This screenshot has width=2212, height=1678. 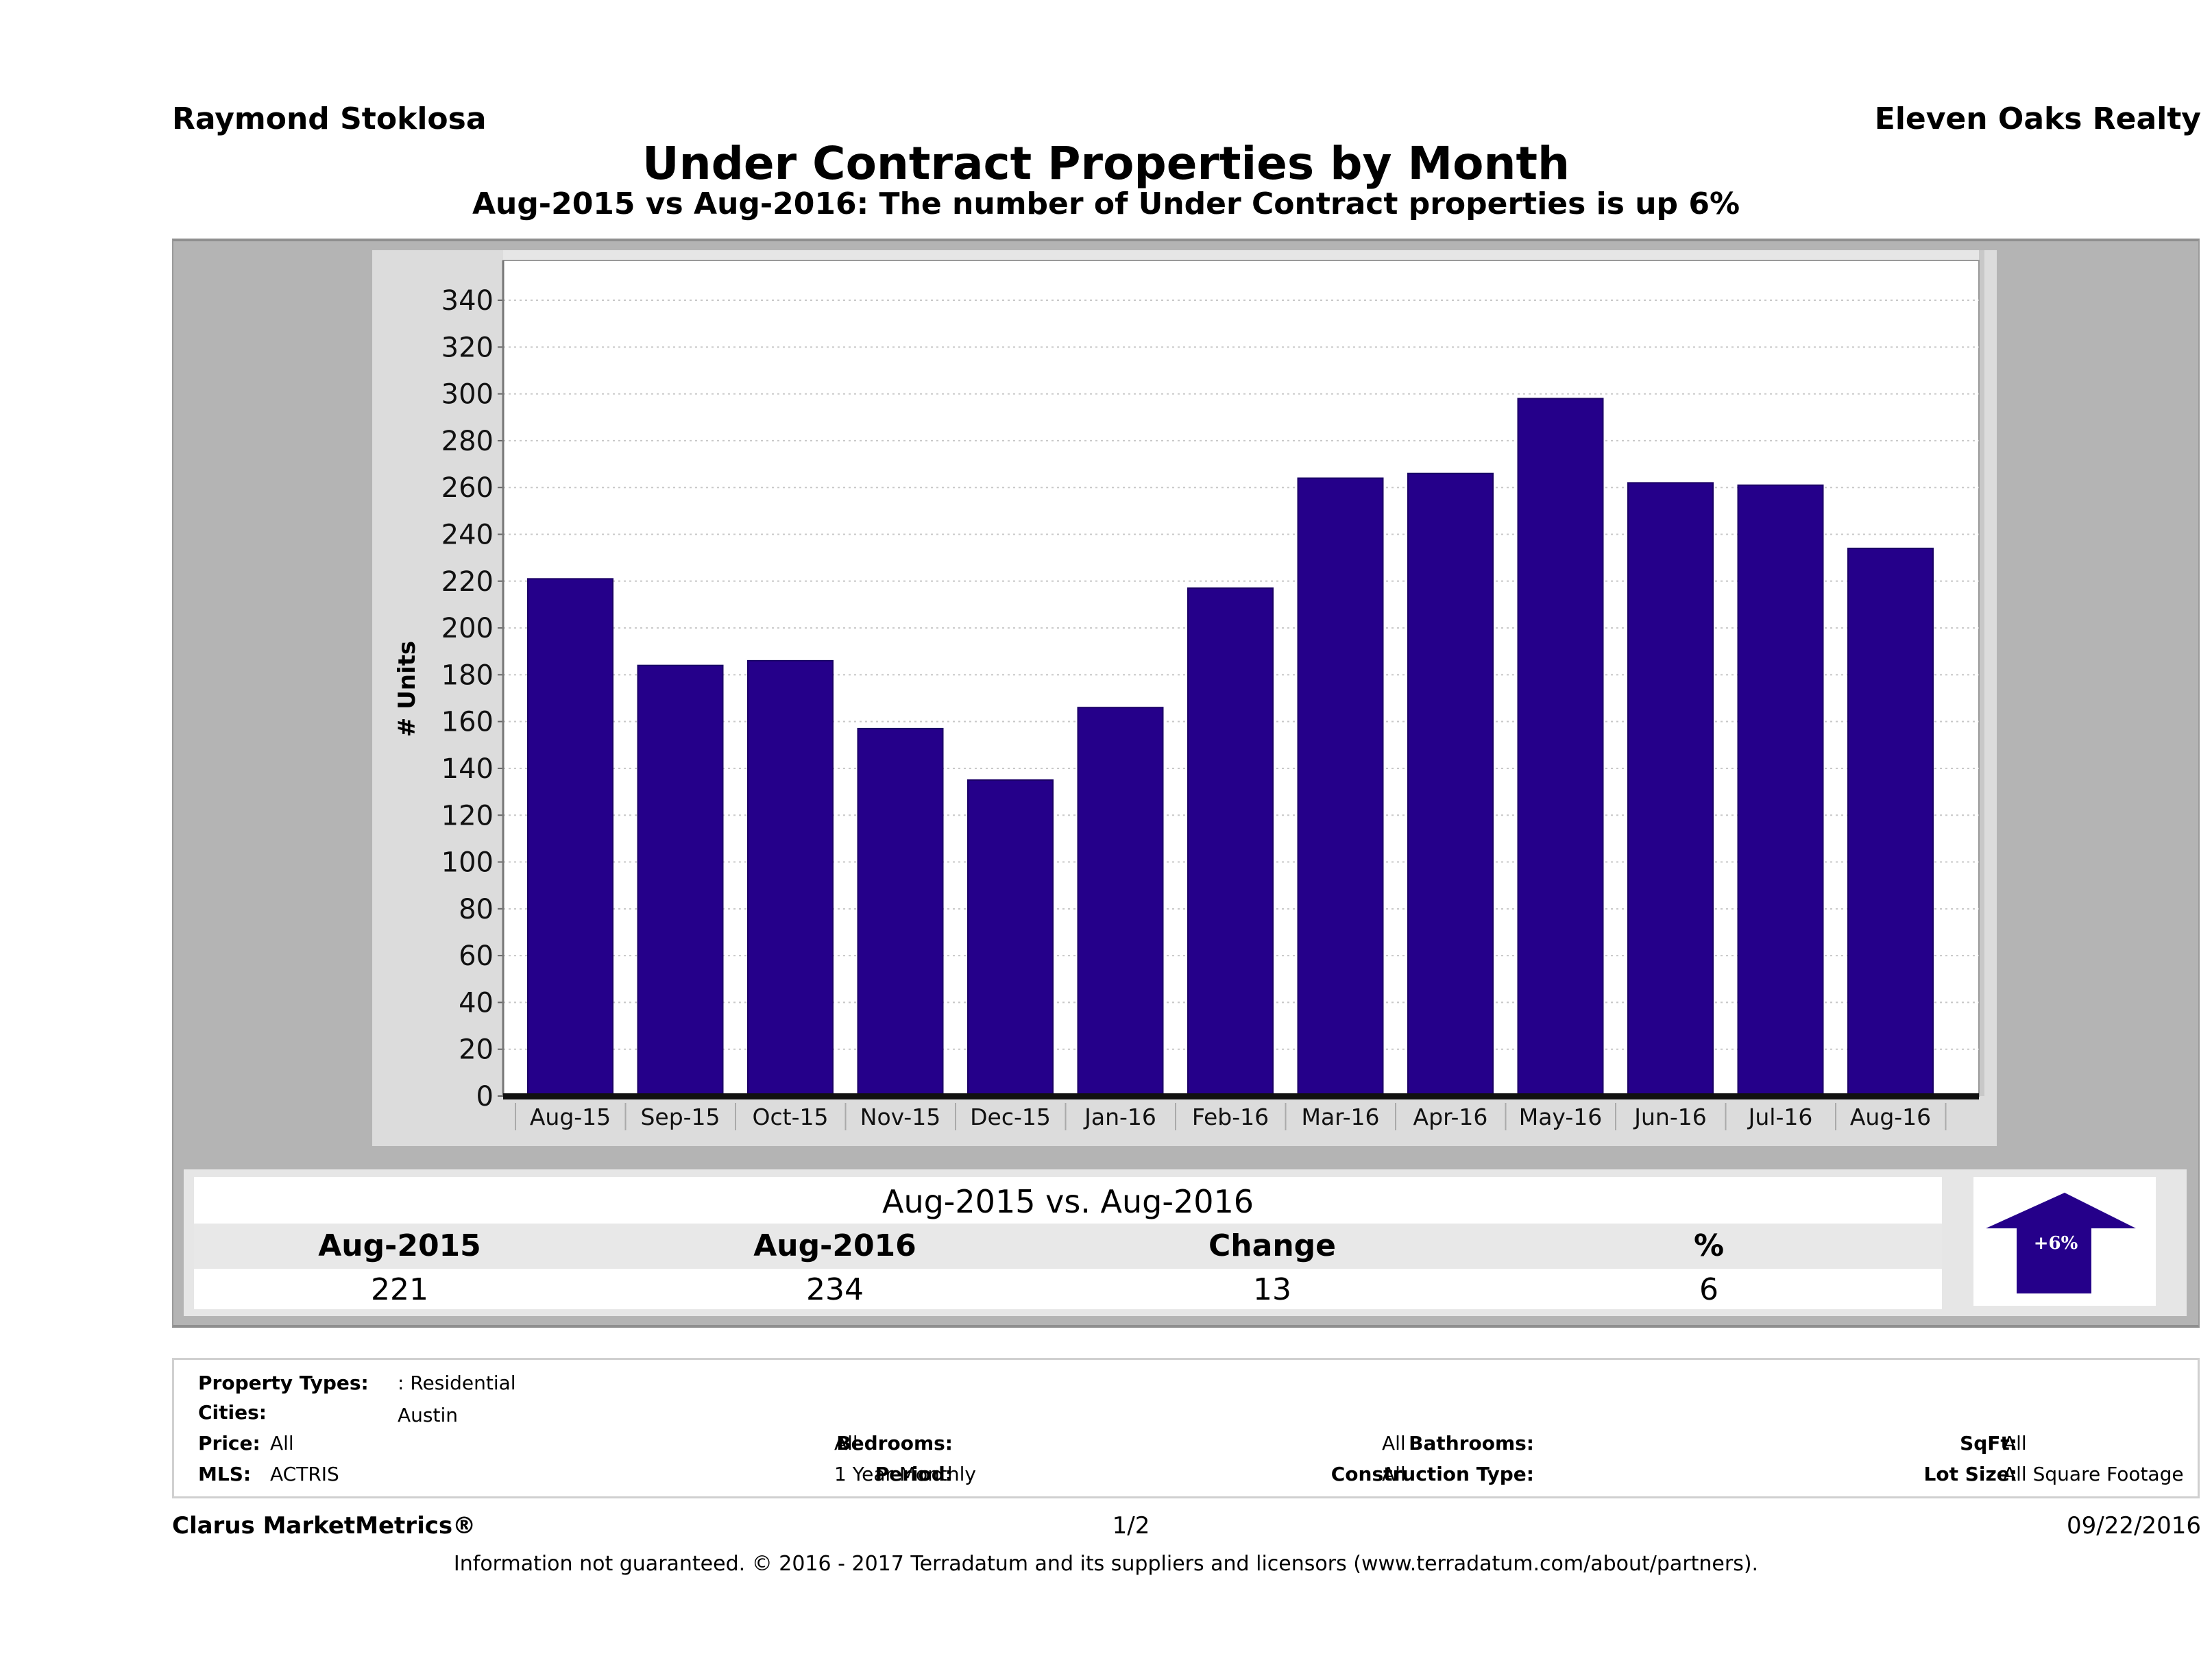 What do you see at coordinates (791, 1117) in the screenshot?
I see `x-tick-label: Oct-15` at bounding box center [791, 1117].